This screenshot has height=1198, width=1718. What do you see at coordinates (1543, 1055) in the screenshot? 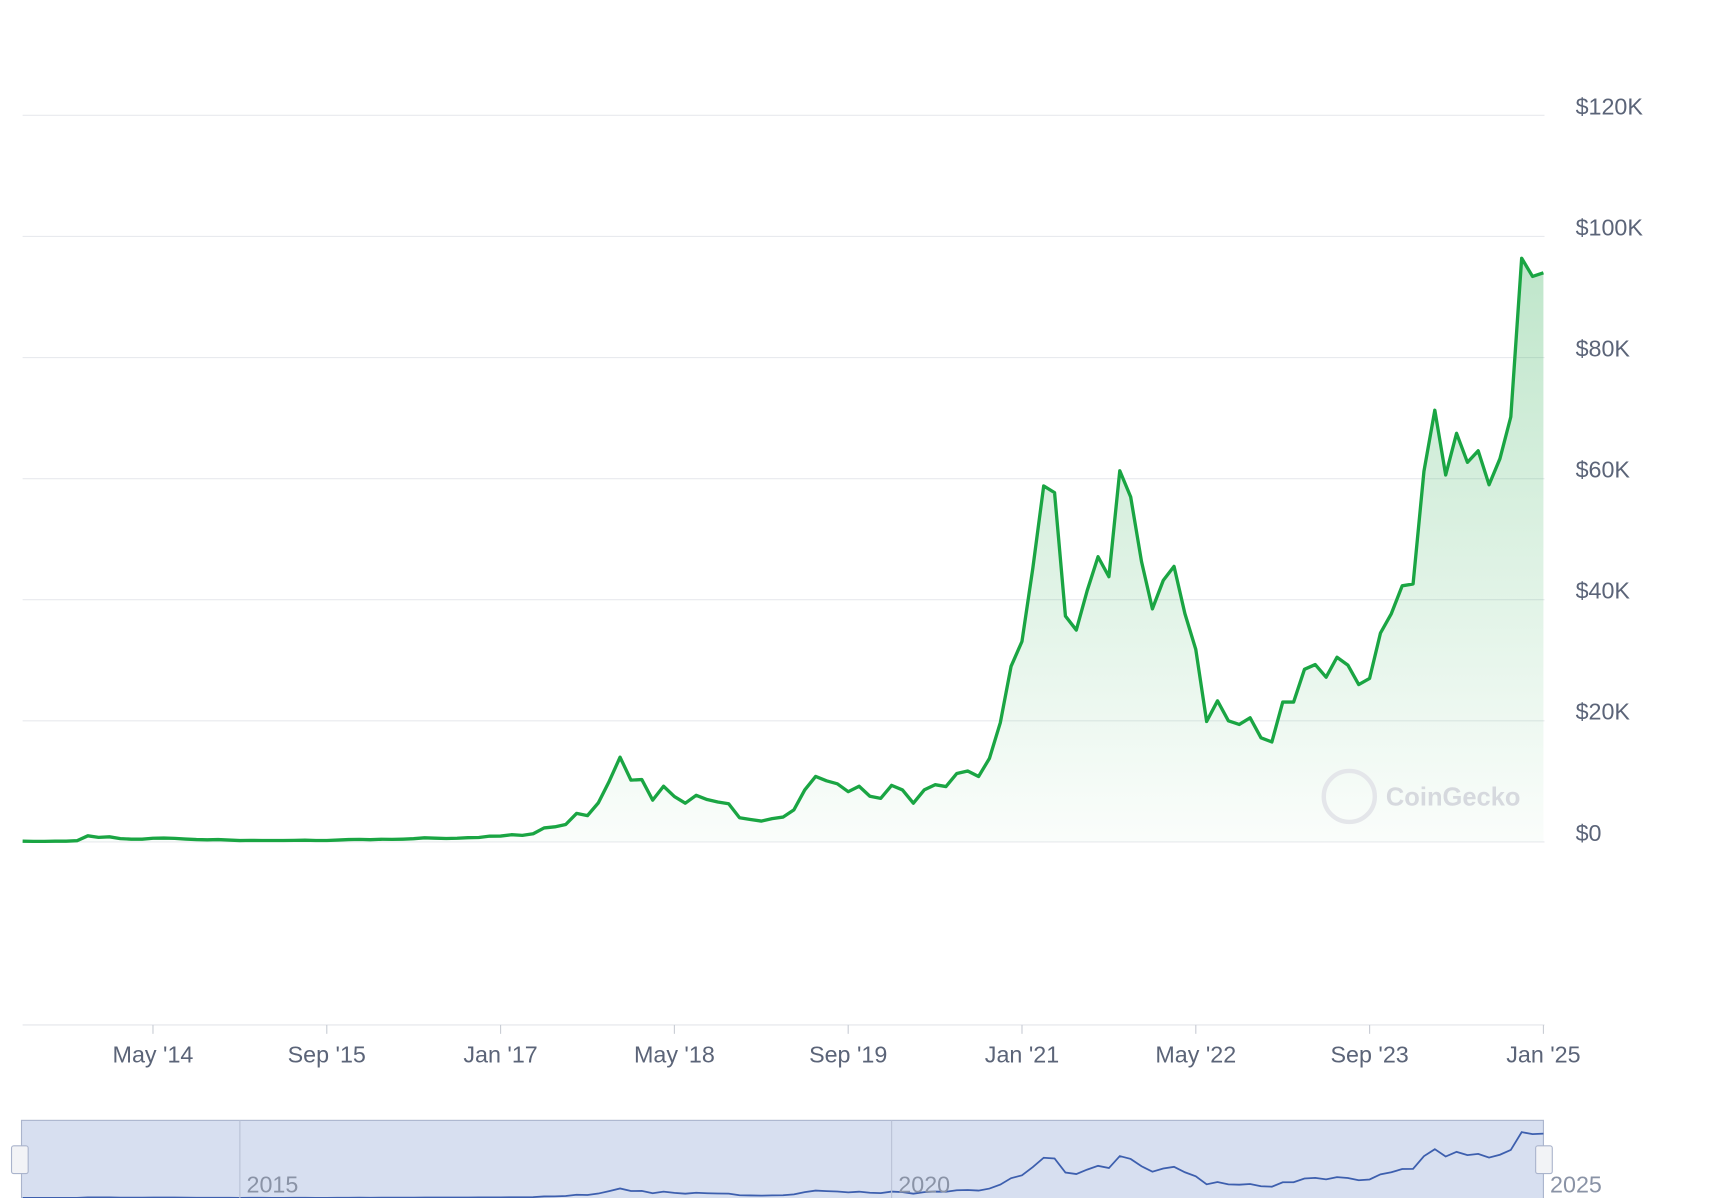
I see `x-tick-label: Jan '25` at bounding box center [1543, 1055].